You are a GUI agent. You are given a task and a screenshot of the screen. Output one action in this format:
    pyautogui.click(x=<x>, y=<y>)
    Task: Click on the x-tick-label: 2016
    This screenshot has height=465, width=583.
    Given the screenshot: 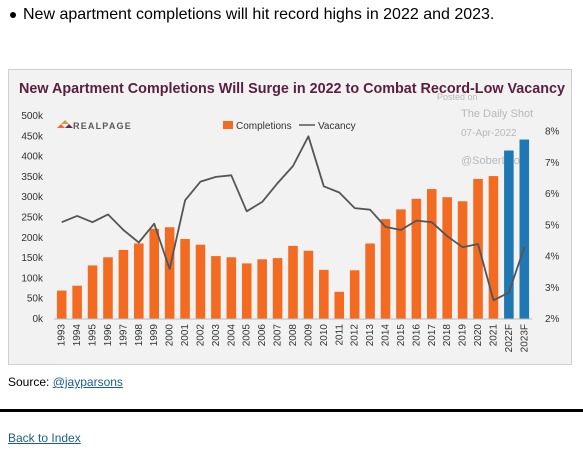 What is the action you would take?
    pyautogui.click(x=416, y=335)
    